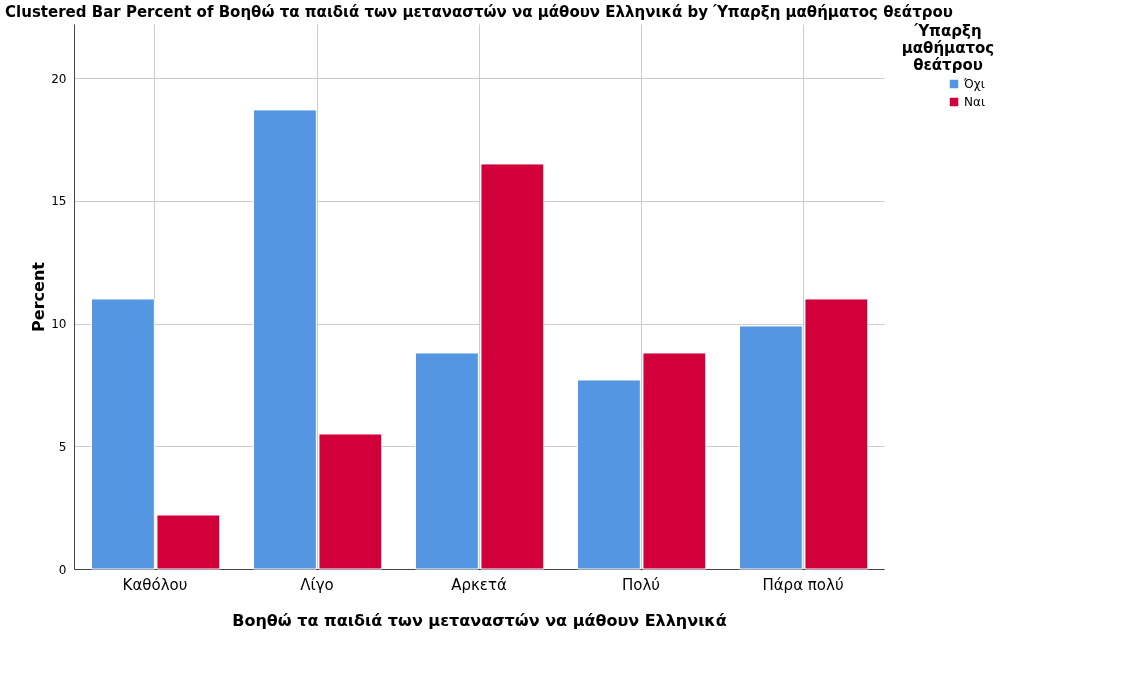 The height and width of the screenshot is (692, 1146). Describe the element at coordinates (317, 584) in the screenshot. I see `x-tick-label: Λίγο` at that location.